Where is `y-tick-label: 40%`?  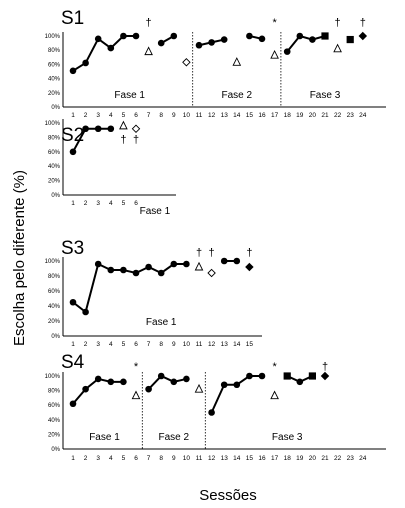
y-tick-label: 40% is located at coordinates (54, 421).